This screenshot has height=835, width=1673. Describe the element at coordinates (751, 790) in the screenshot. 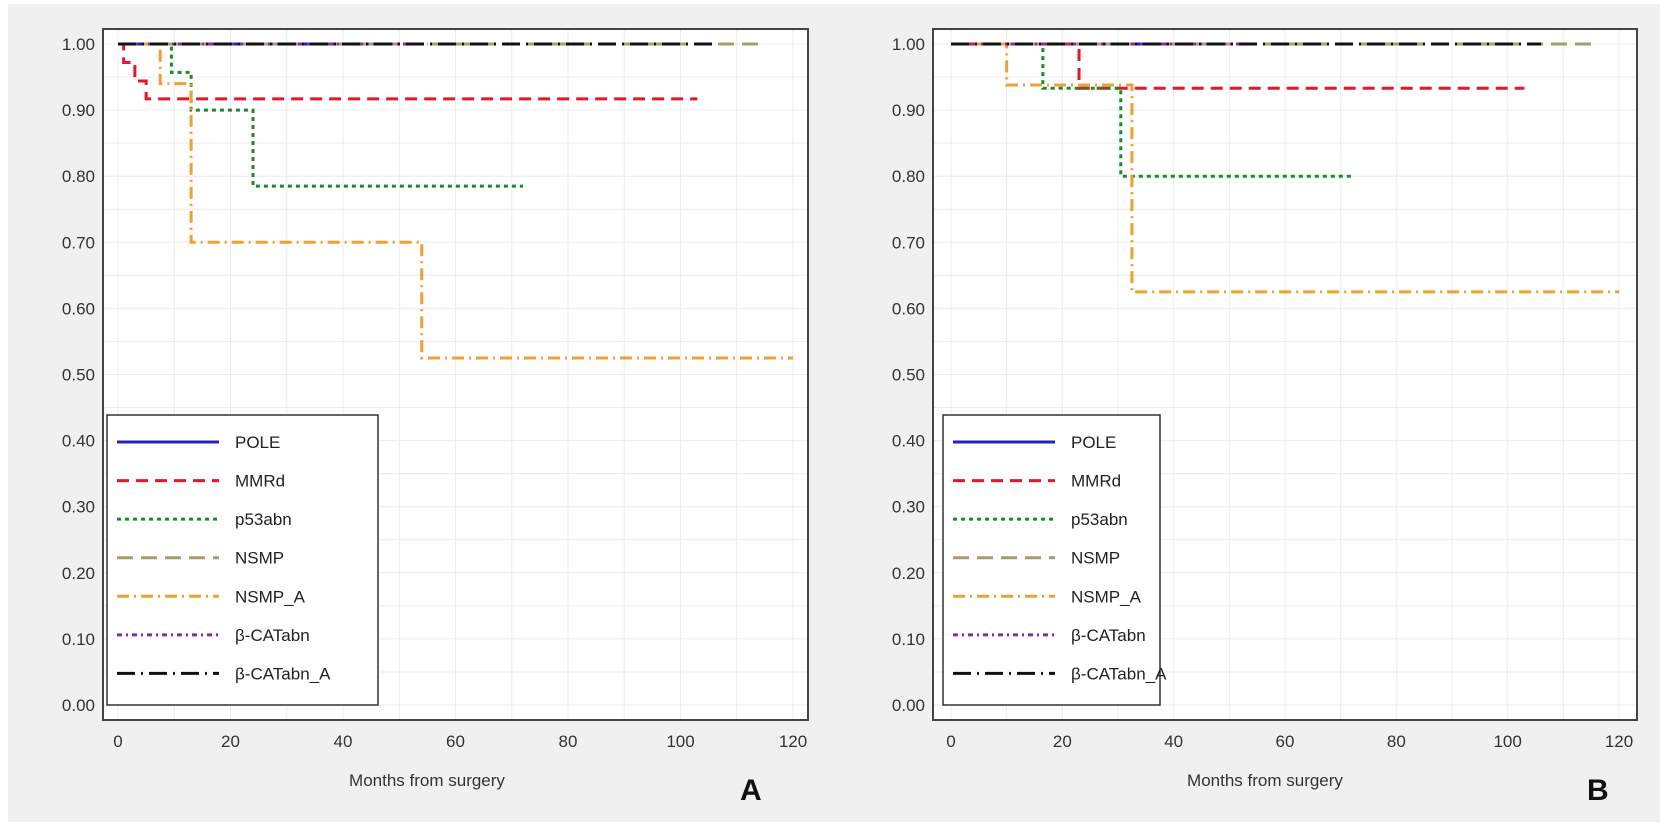

I see `panel-label: A` at that location.